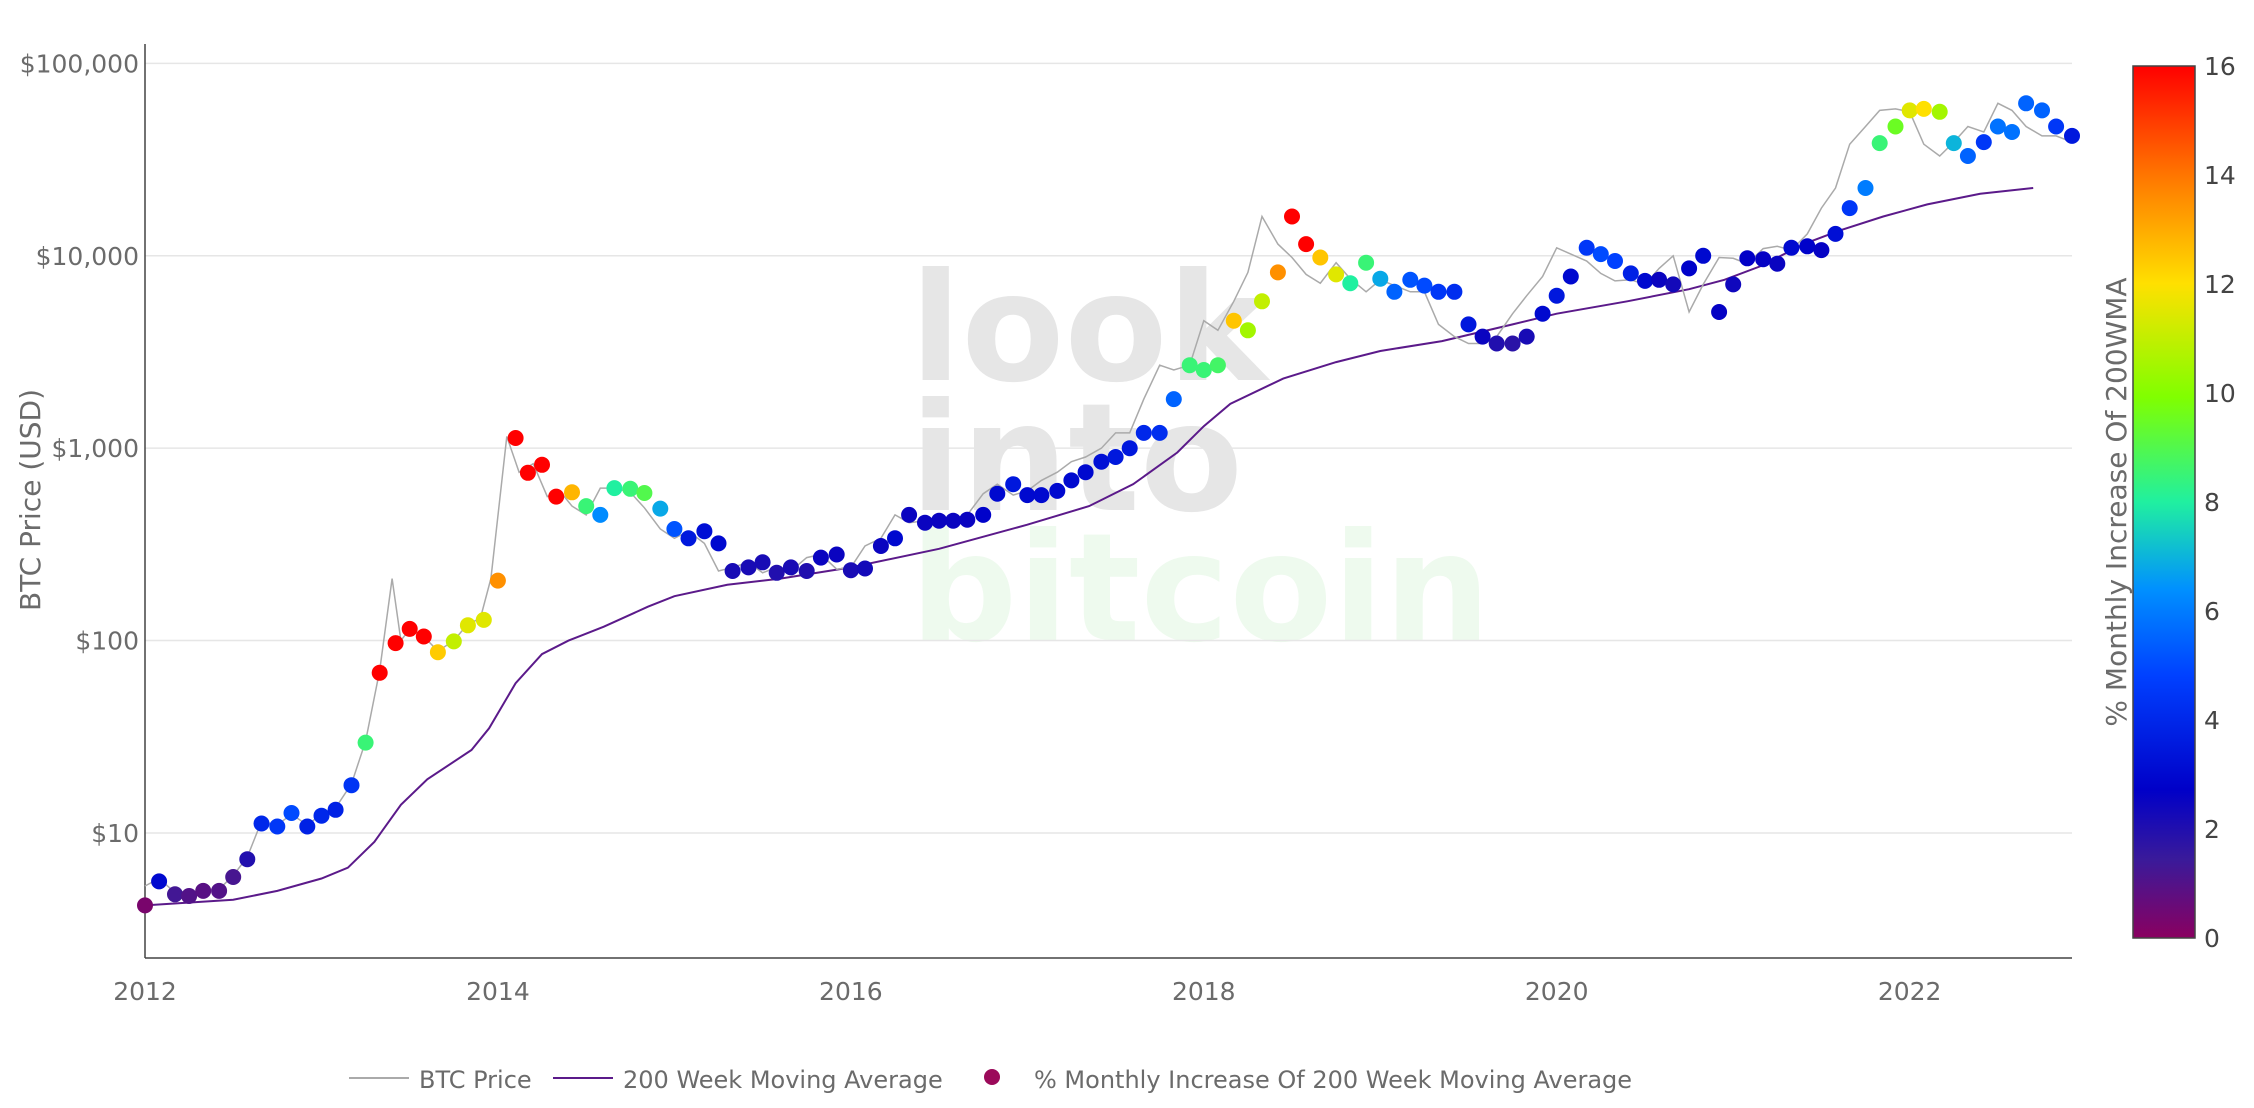 Image resolution: width=2254 pixels, height=1108 pixels. I want to click on colorbar-gradient, so click(2164, 502).